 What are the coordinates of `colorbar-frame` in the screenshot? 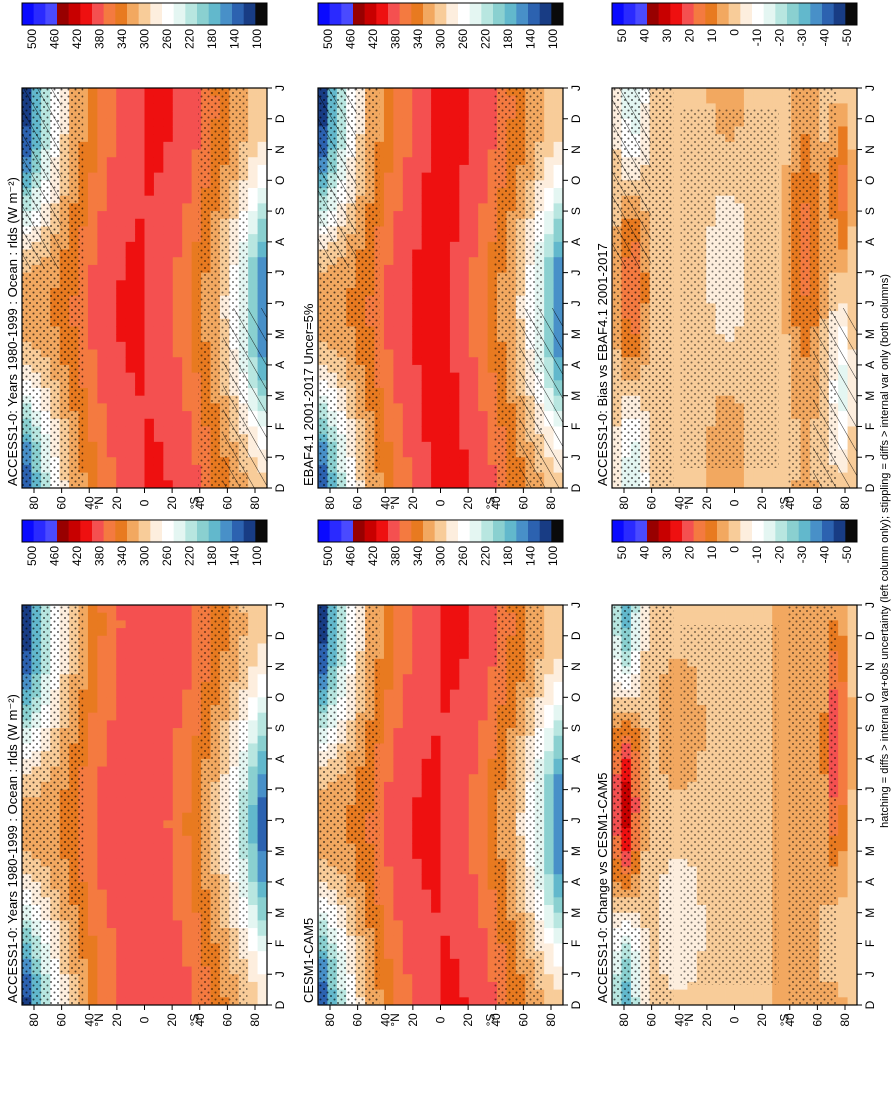 It's located at (144, 531).